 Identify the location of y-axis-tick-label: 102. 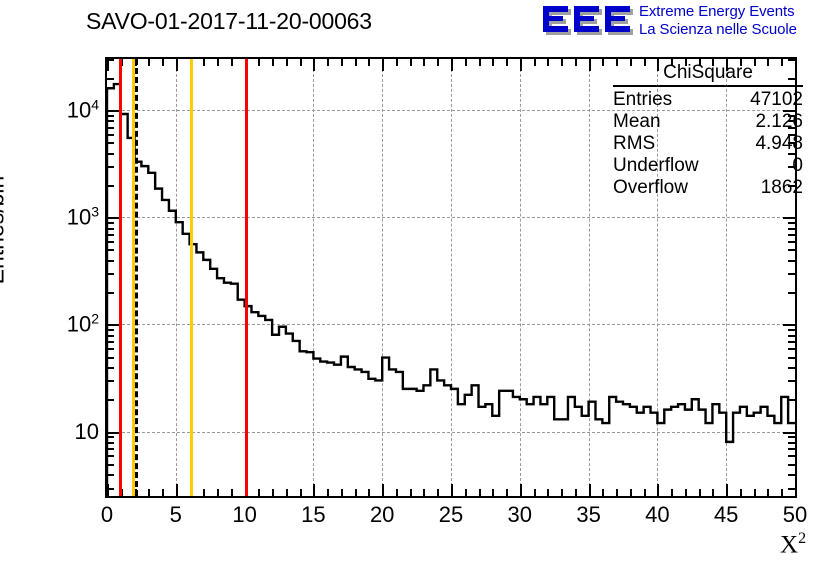
(83, 324).